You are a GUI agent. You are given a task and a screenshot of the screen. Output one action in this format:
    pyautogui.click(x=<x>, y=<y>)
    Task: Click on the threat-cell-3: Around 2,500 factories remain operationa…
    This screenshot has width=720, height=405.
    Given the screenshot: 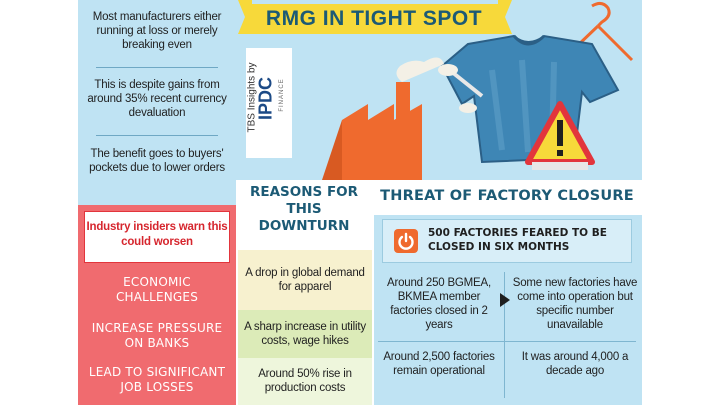 What is the action you would take?
    pyautogui.click(x=439, y=364)
    